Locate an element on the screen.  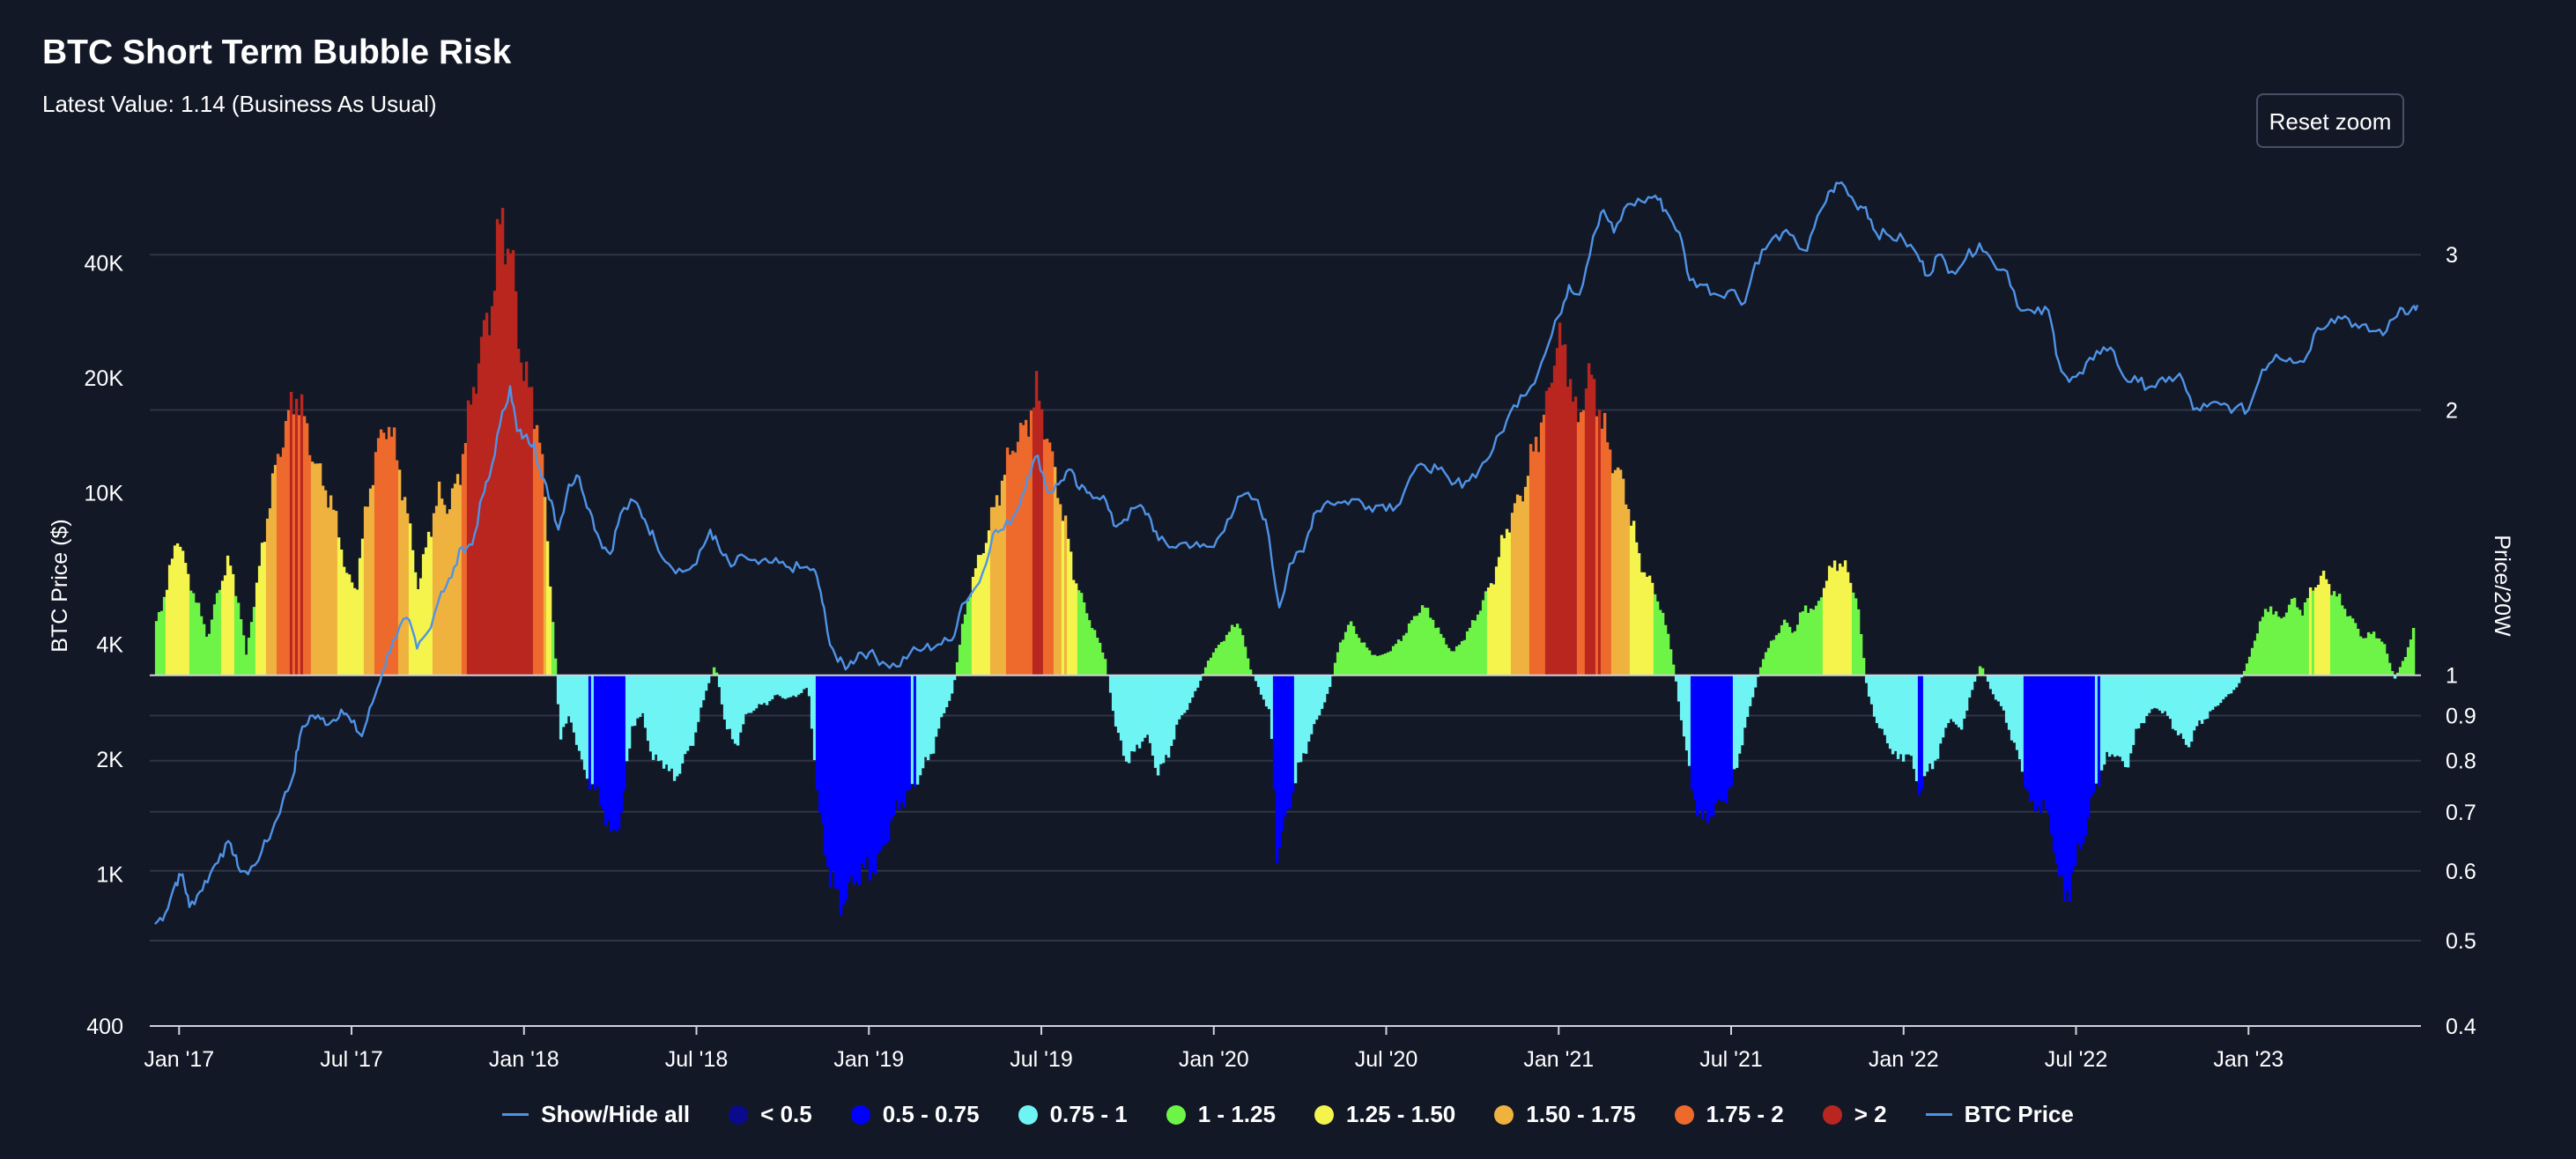
legend-item: 1.50 - 1.75 is located at coordinates (1565, 1114).